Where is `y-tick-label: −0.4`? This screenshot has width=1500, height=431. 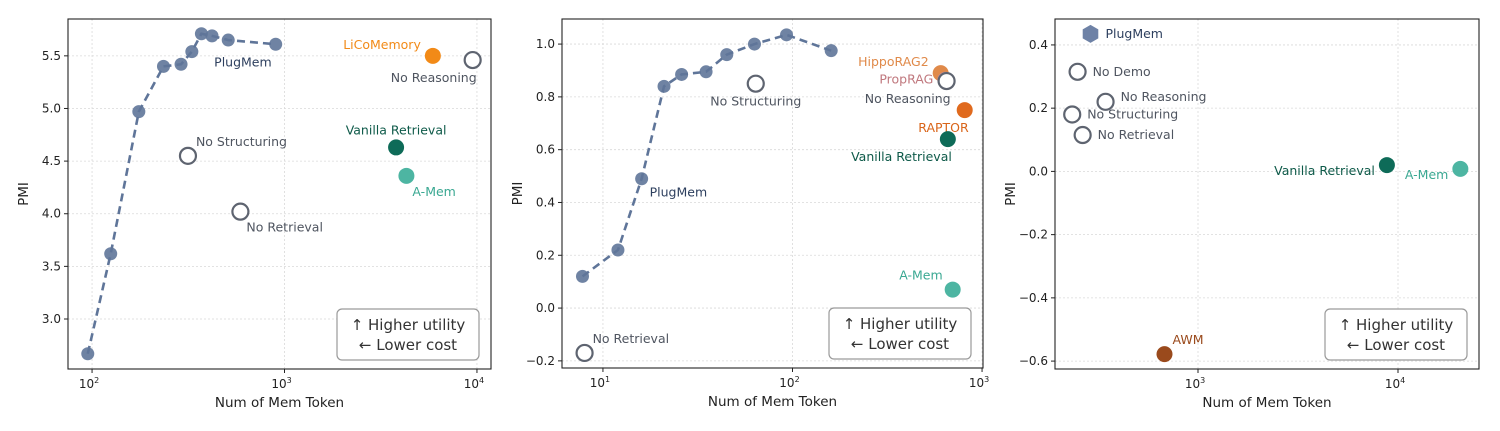
y-tick-label: −0.4 is located at coordinates (1033, 298).